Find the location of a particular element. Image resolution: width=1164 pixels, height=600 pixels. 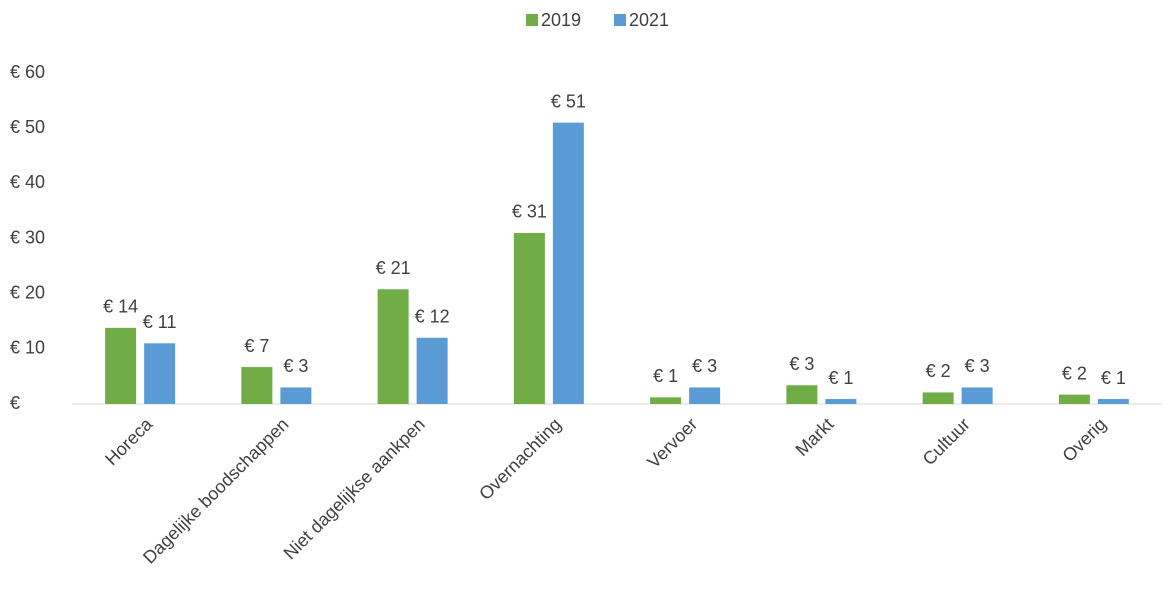

x-tick-label: Vervoer is located at coordinates (672, 443).